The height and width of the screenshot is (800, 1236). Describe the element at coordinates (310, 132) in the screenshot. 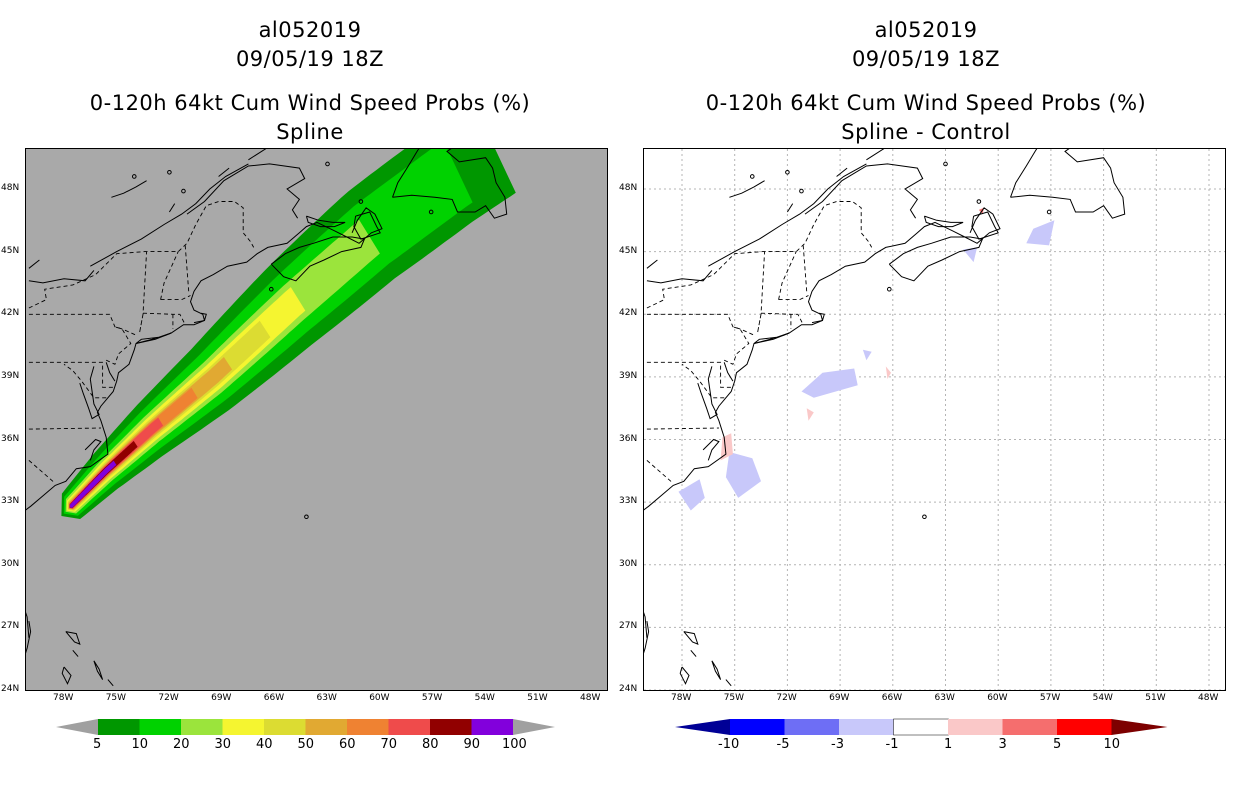

I see `left-title-subtitle: Spline` at that location.